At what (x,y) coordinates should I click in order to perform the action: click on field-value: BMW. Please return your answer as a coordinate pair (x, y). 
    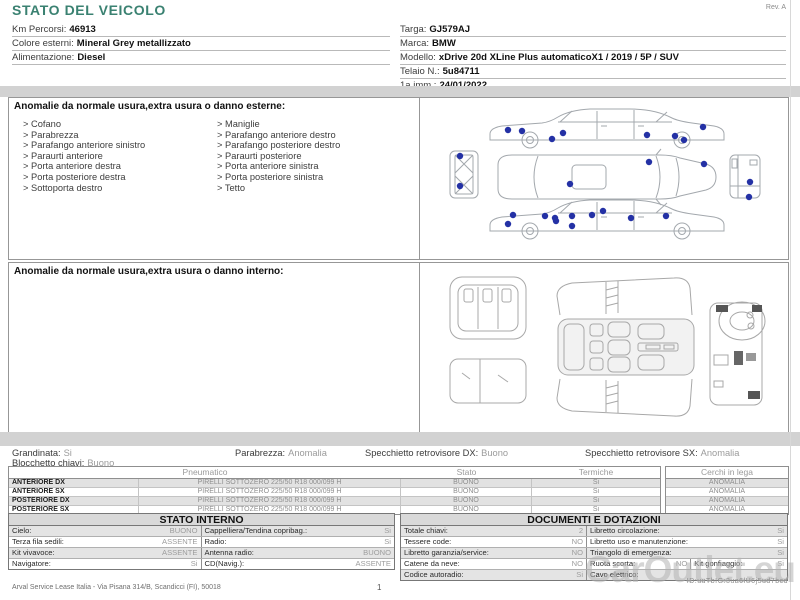
    Looking at the image, I should click on (444, 43).